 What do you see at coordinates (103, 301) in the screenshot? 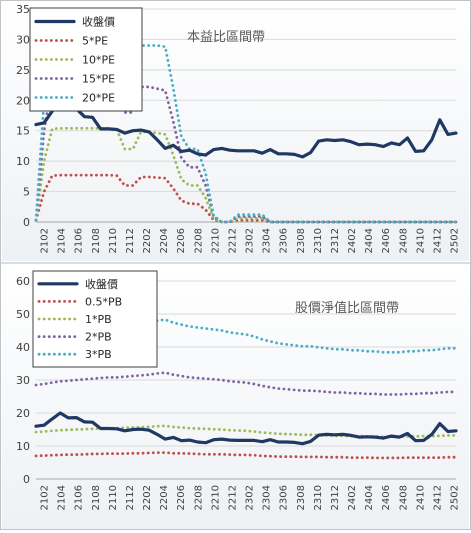
I see `legend-label: 0.5*PB` at bounding box center [103, 301].